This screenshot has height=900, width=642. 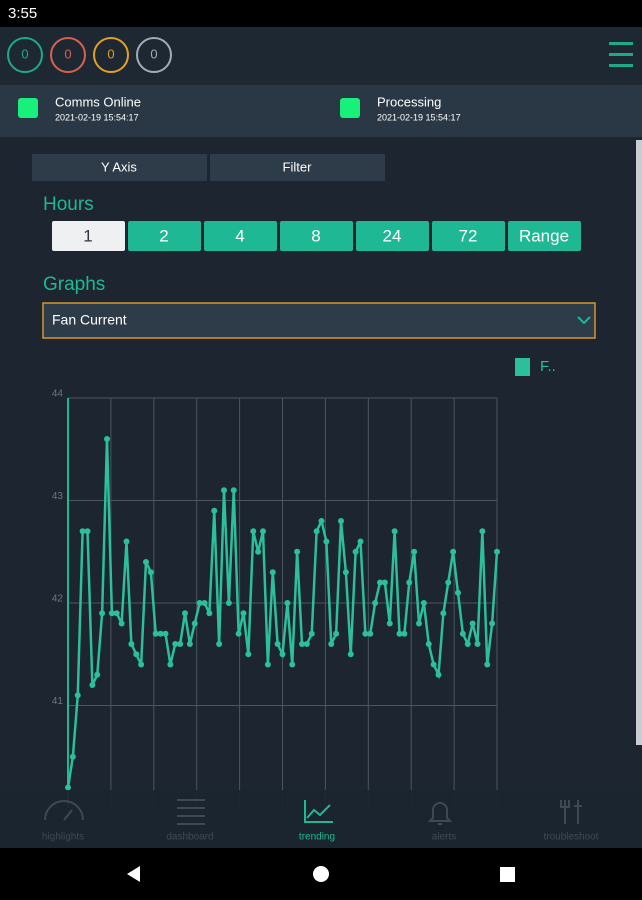 I want to click on status-row, so click(x=321, y=111).